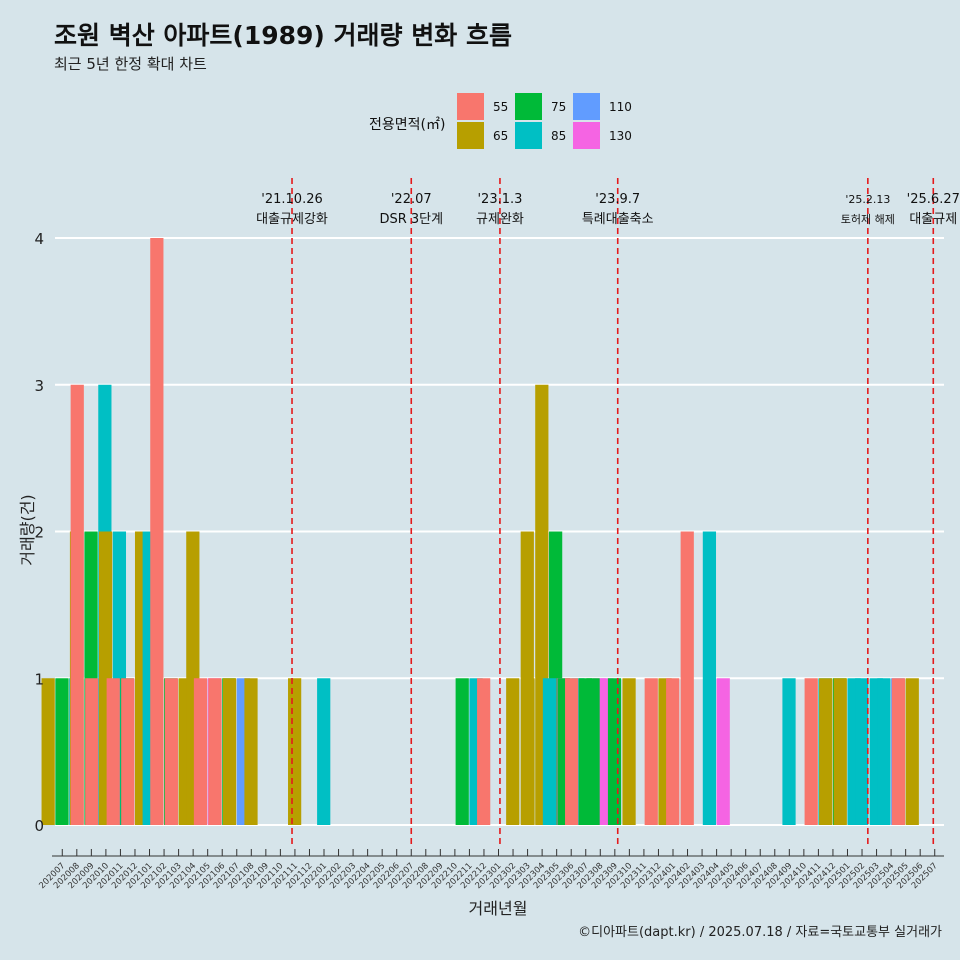 This screenshot has height=960, width=960. I want to click on event-date-label: '25.2.13, so click(867, 199).